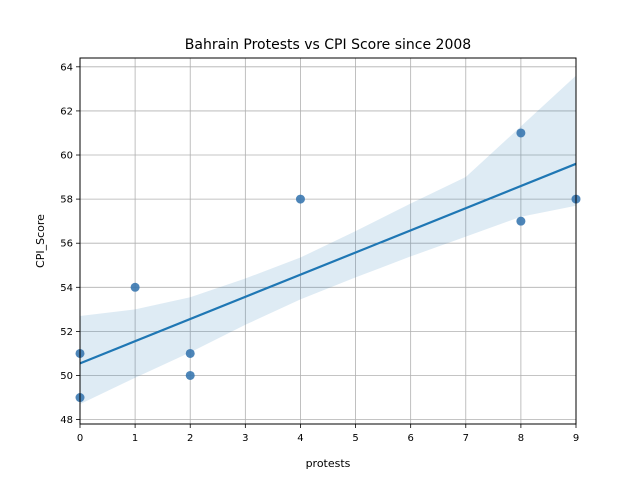  I want to click on x-axis-ticks: 0 1 2 3 4 5 6 7 8 9, so click(328, 434).